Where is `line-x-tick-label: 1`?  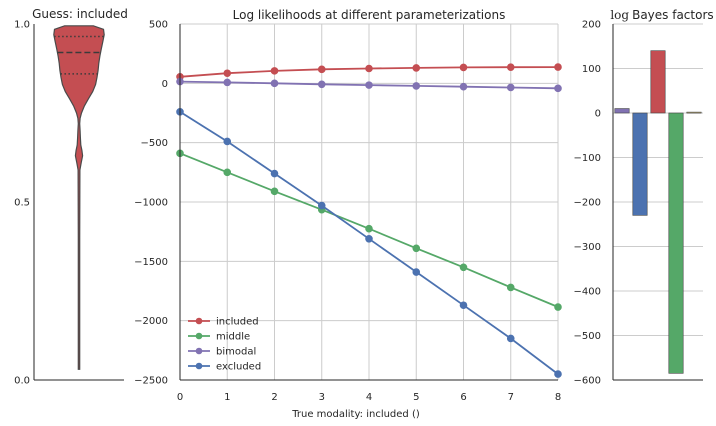
line-x-tick-label: 1 is located at coordinates (227, 397).